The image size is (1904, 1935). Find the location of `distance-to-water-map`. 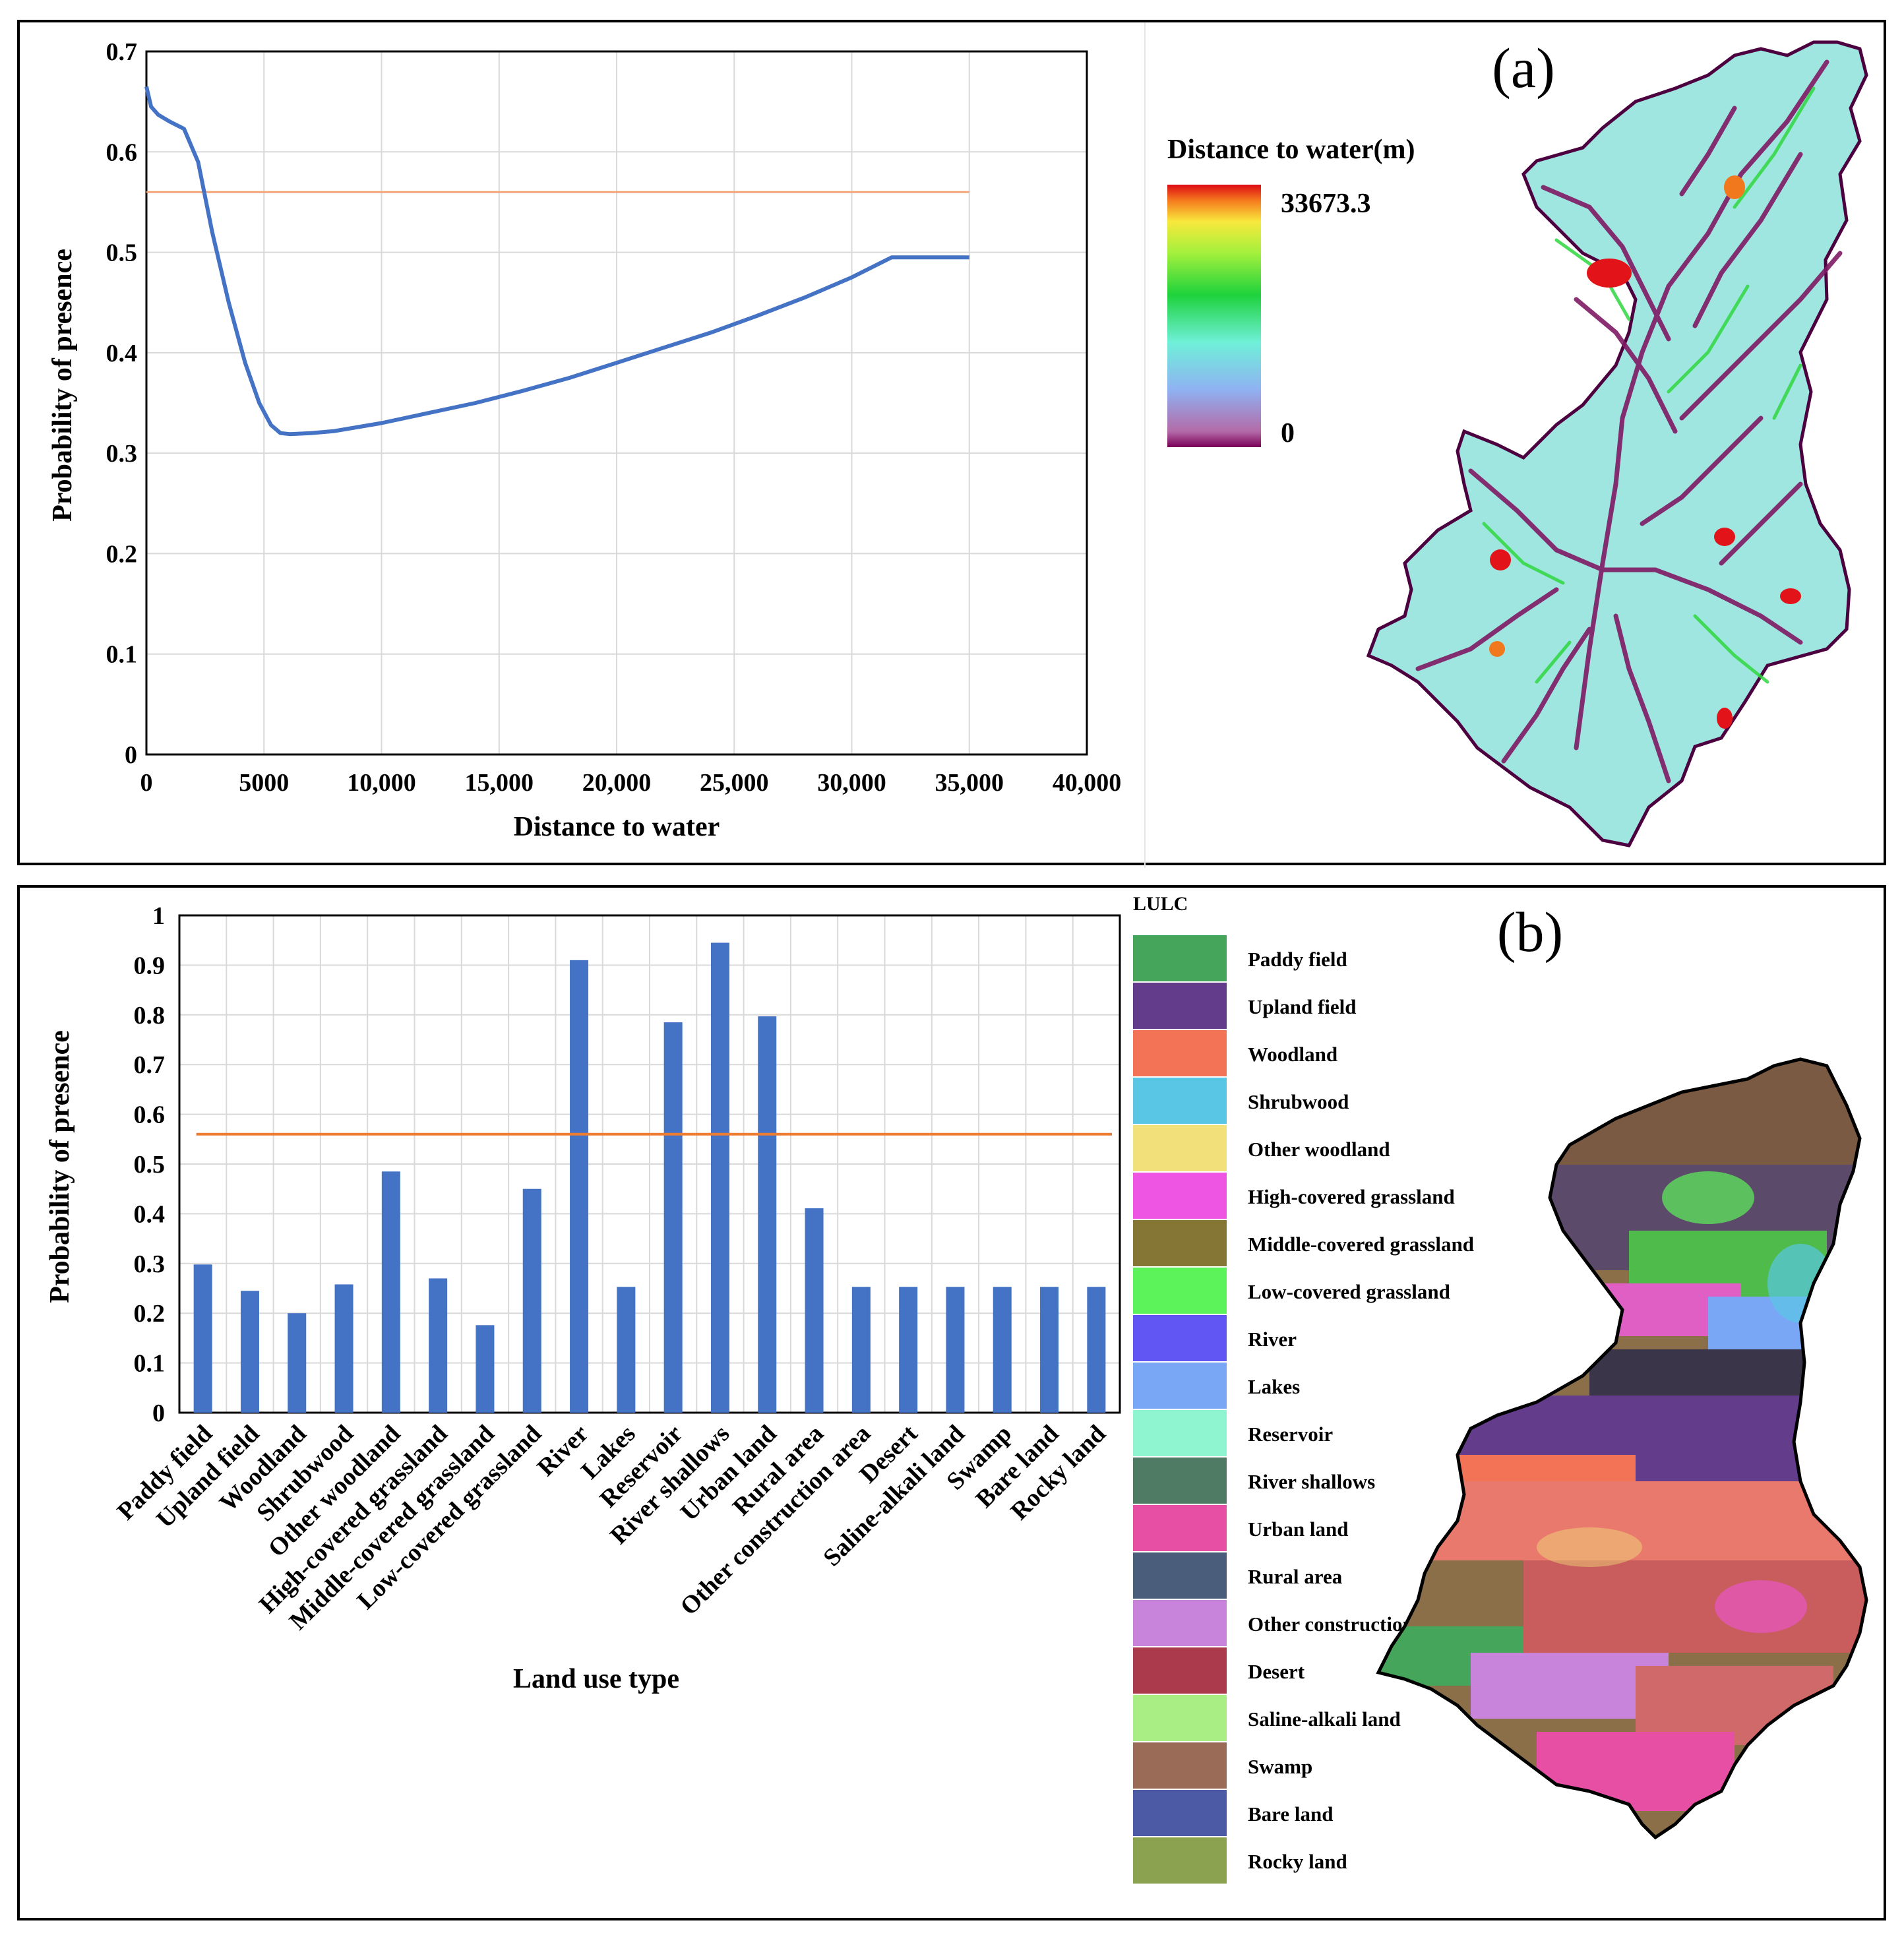

distance-to-water-map is located at coordinates (1617, 443).